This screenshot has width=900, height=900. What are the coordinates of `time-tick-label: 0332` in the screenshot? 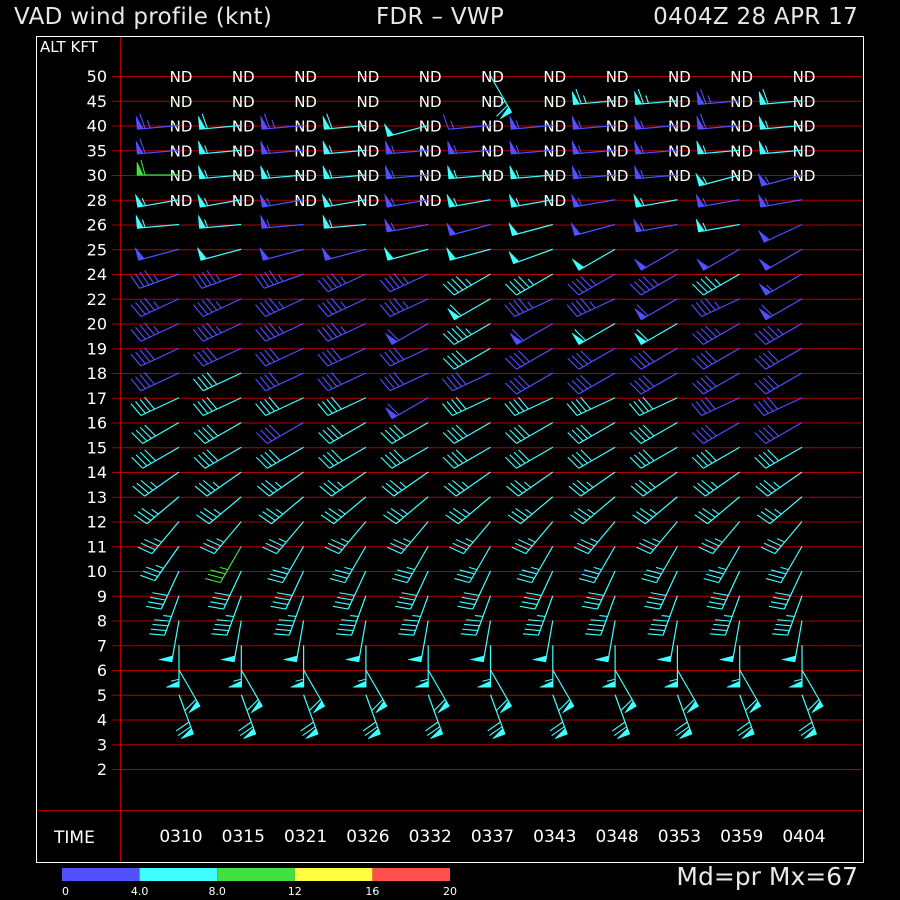 It's located at (430, 837).